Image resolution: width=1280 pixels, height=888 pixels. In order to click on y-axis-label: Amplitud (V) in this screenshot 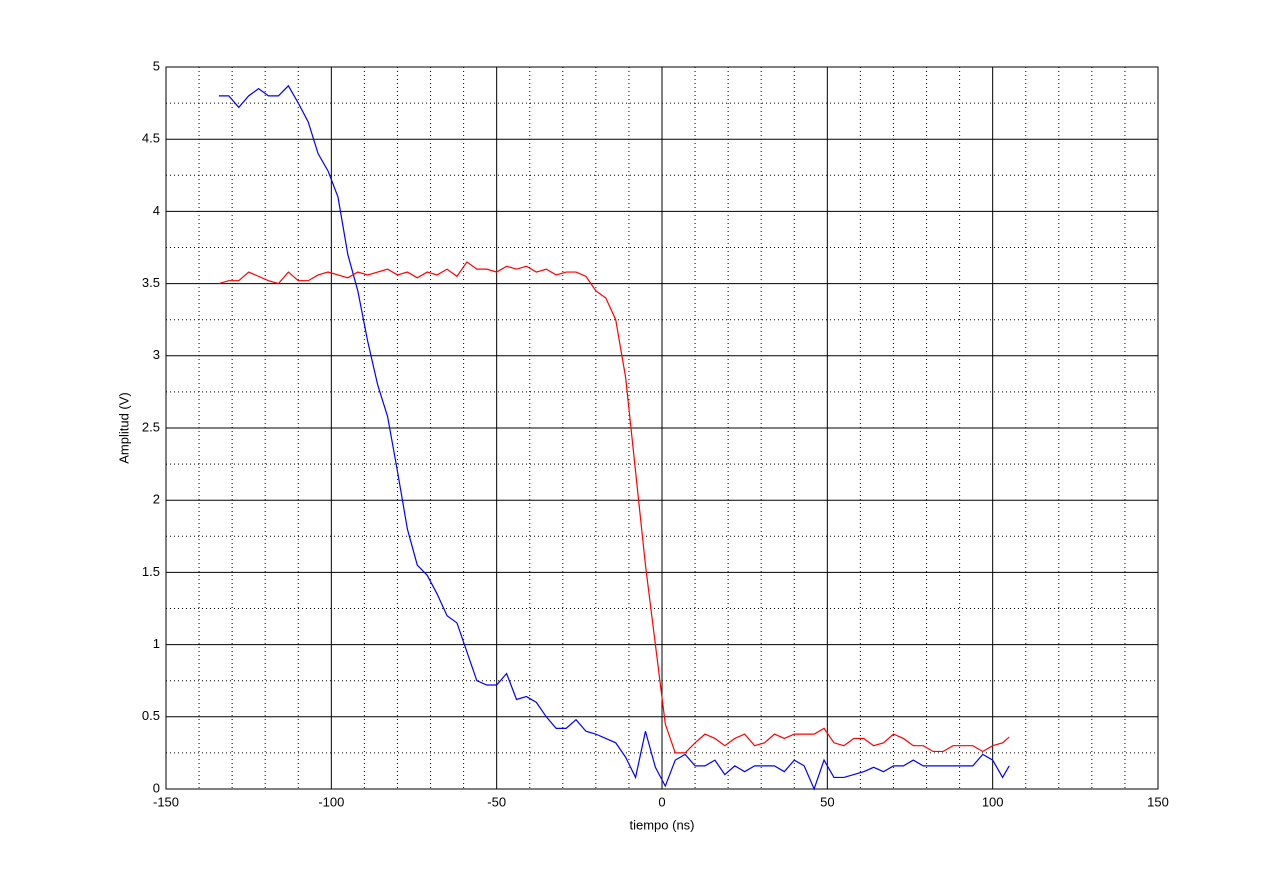, I will do `click(123, 428)`.